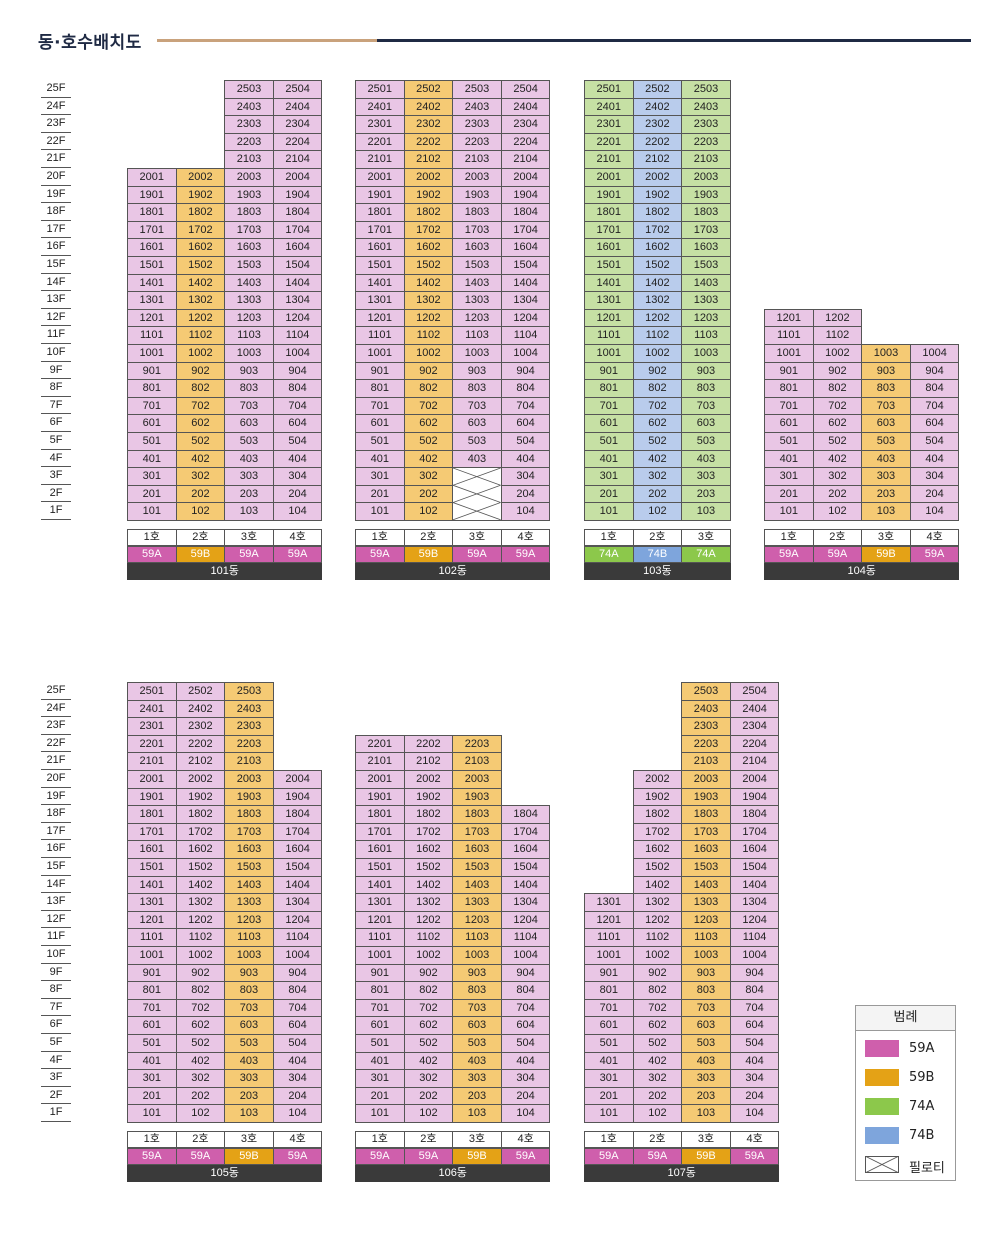 Image resolution: width=1000 pixels, height=1256 pixels. What do you see at coordinates (152, 709) in the screenshot?
I see `unit-cell: 2401` at bounding box center [152, 709].